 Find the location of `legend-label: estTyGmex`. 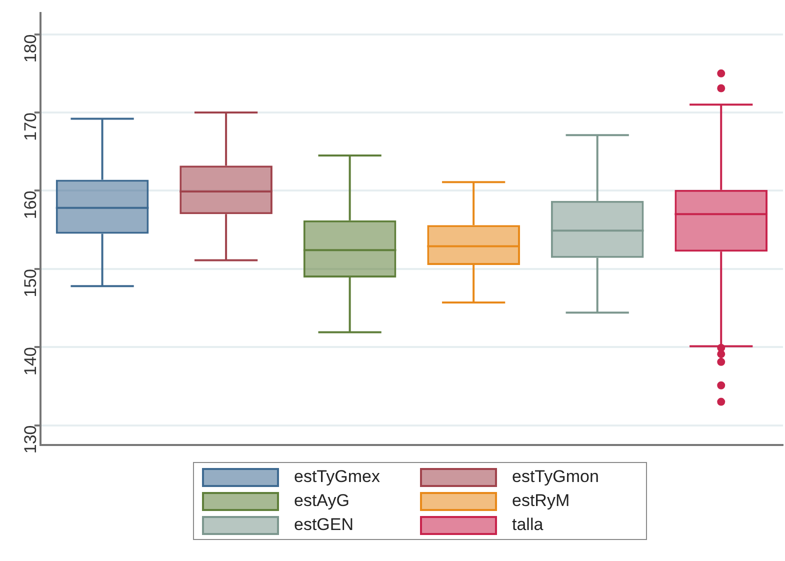

legend-label: estTyGmex is located at coordinates (337, 477).